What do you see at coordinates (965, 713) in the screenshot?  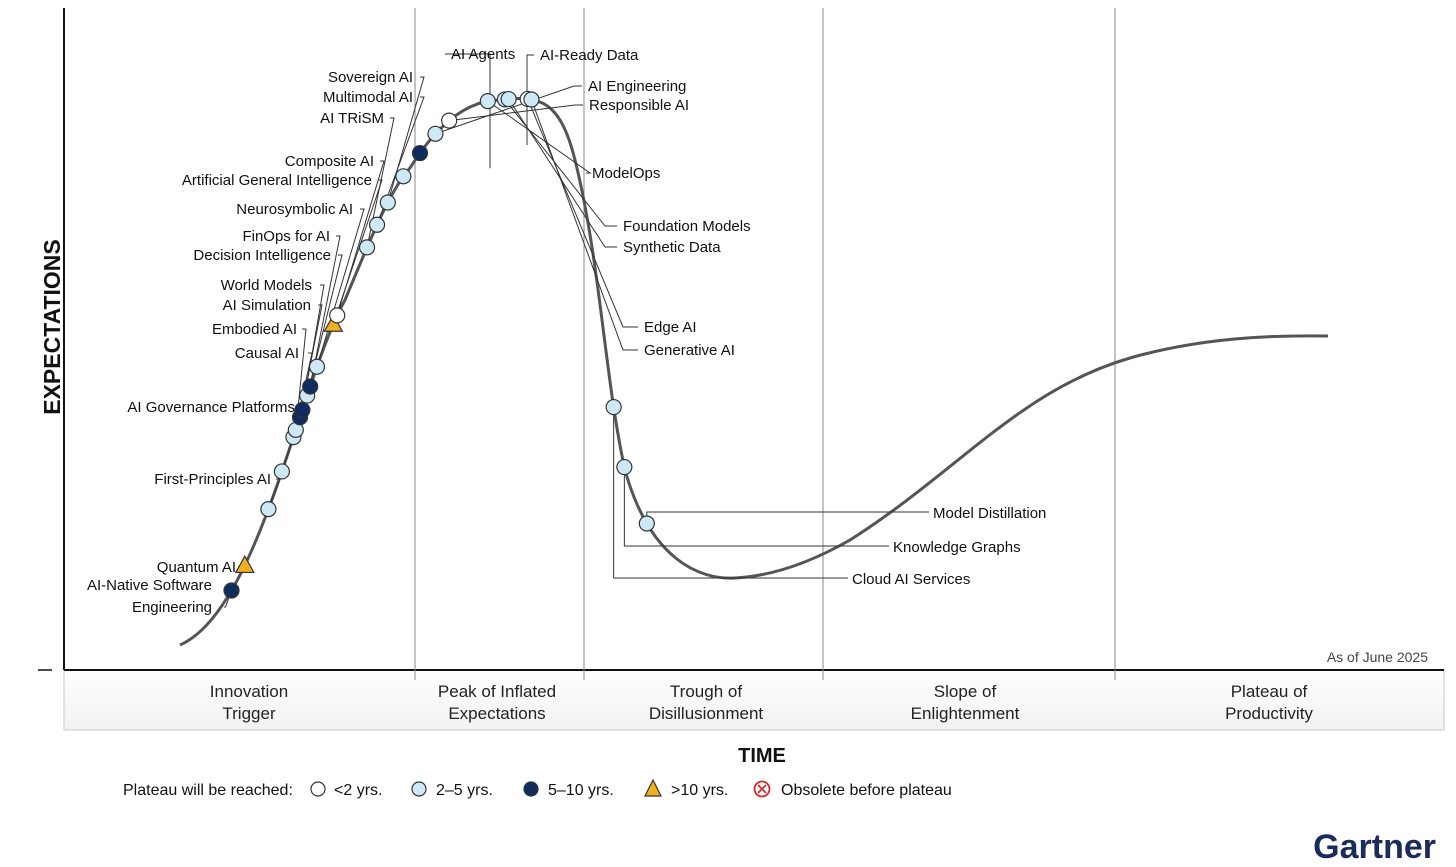 I see `phase-label-slope-2: Enlightenment` at bounding box center [965, 713].